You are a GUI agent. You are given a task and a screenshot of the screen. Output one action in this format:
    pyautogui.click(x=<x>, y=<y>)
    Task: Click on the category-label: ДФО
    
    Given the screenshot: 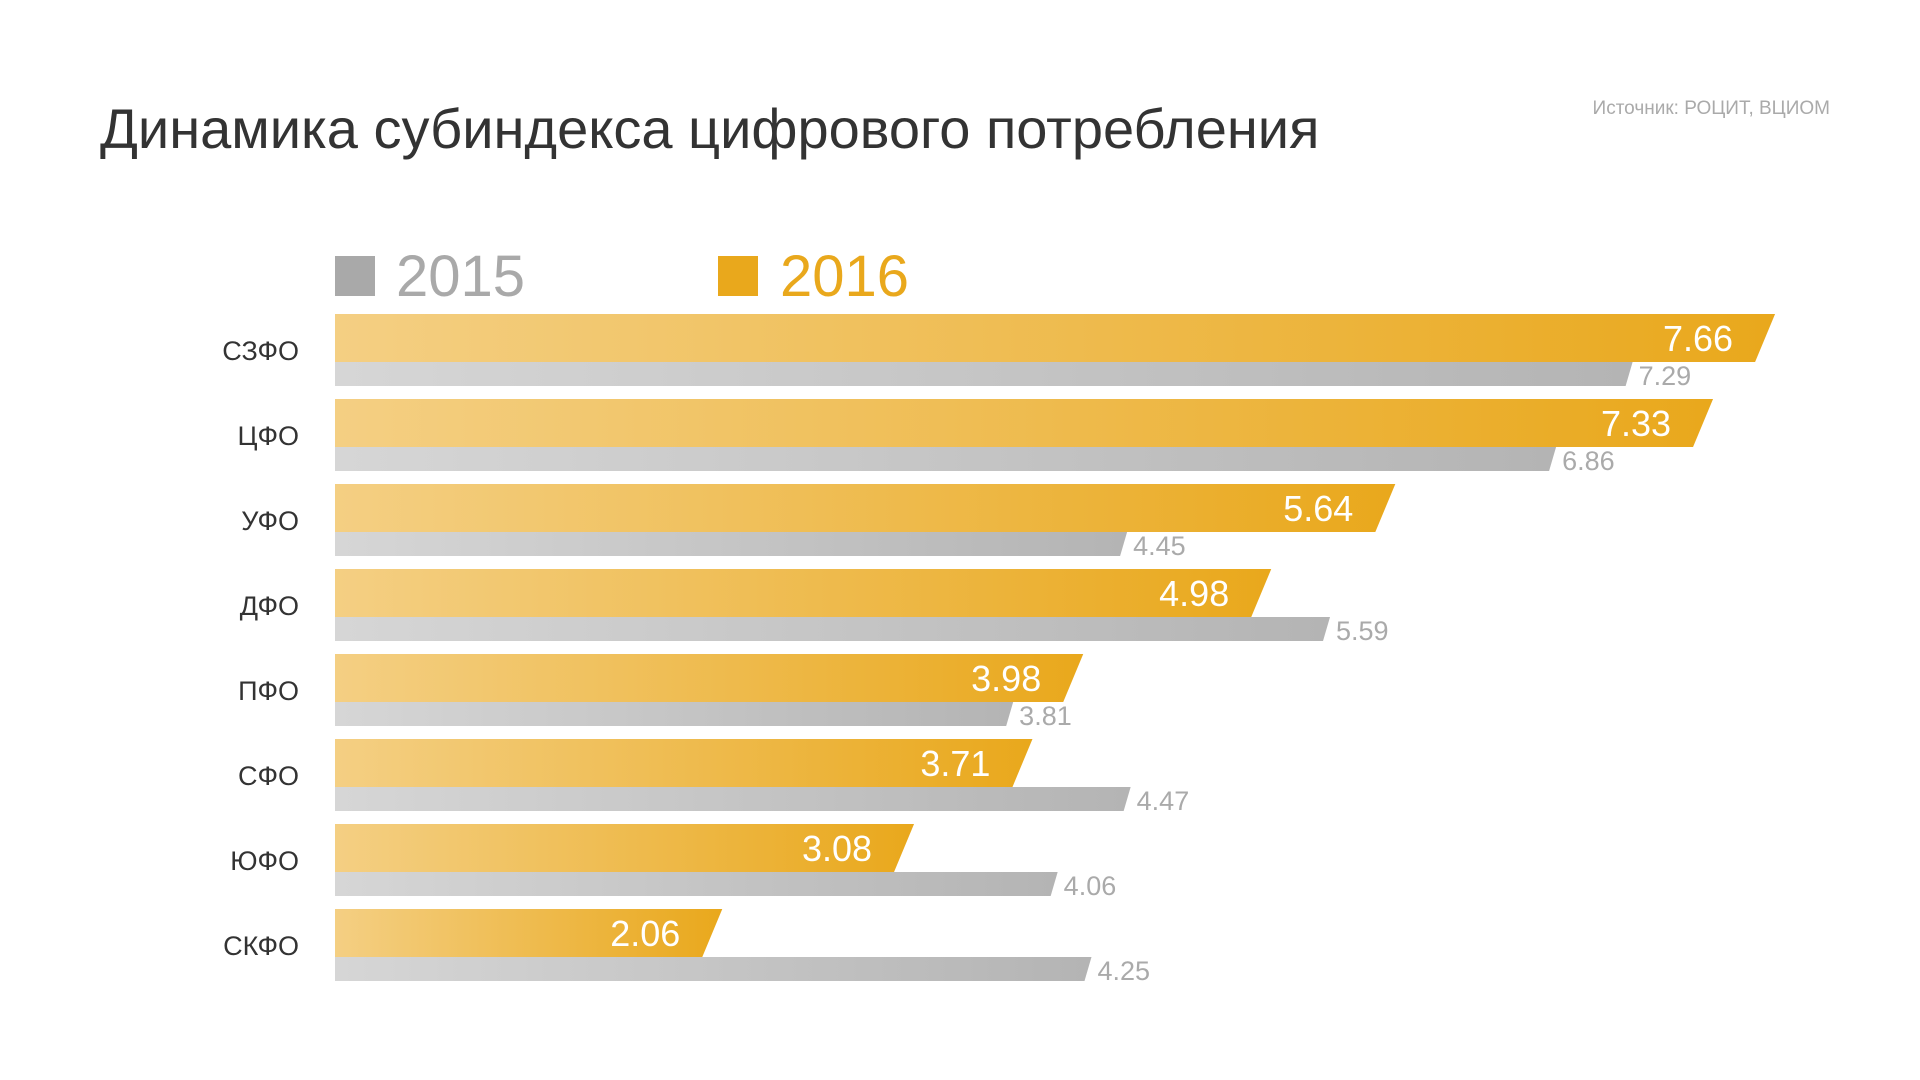 What is the action you would take?
    pyautogui.click(x=269, y=606)
    